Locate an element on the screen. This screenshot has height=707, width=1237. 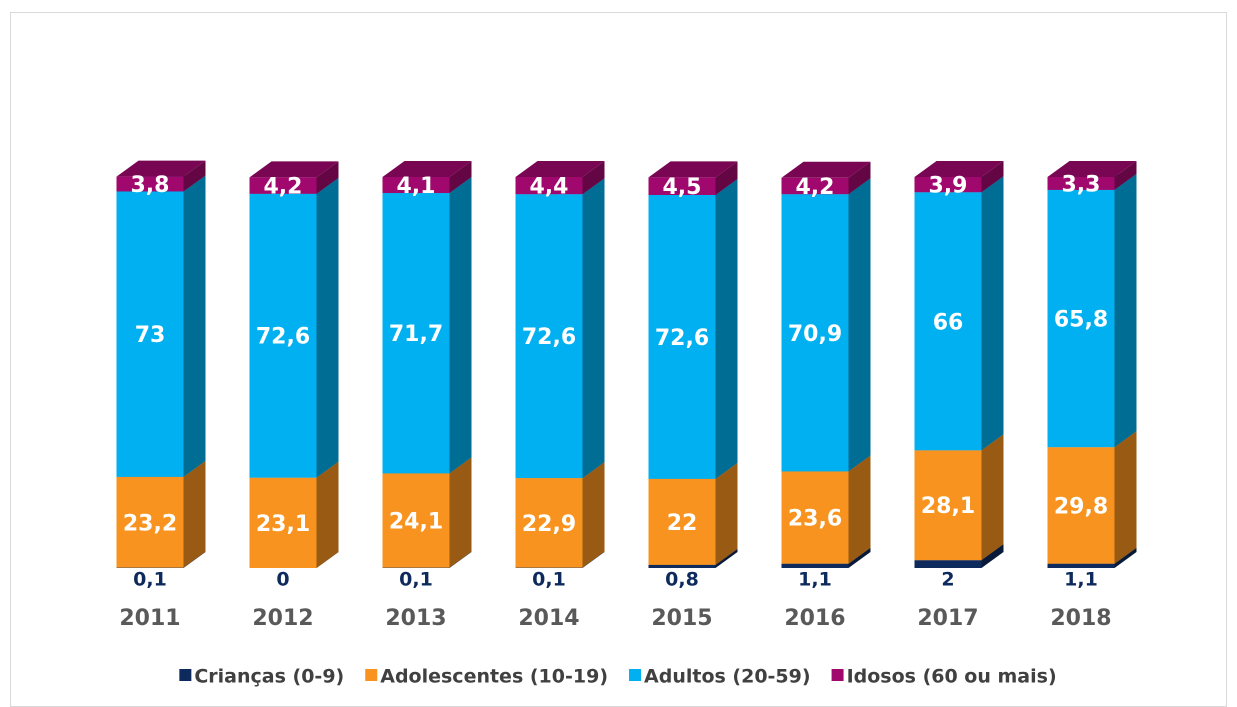
data-label: 24,1 is located at coordinates (416, 521).